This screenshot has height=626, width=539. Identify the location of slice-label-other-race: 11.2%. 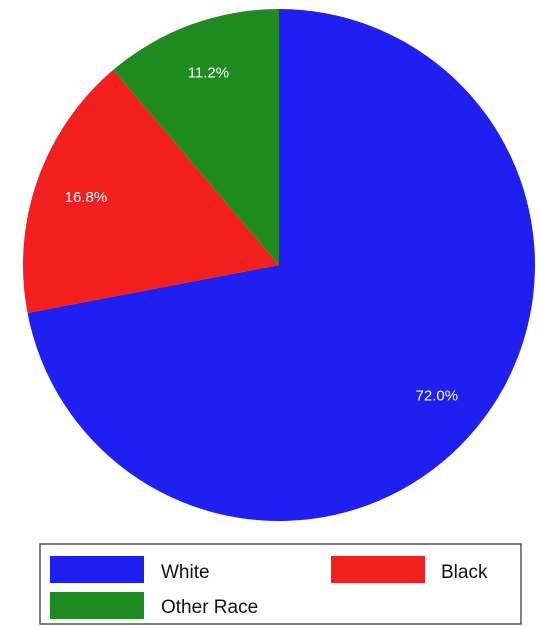
(208, 73).